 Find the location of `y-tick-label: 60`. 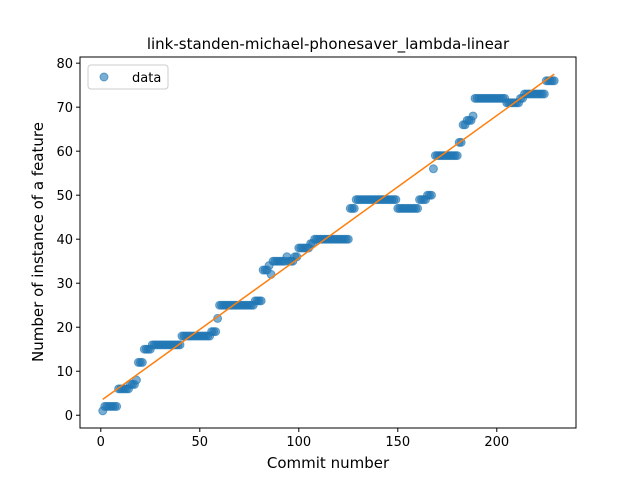

y-tick-label: 60 is located at coordinates (64, 152).